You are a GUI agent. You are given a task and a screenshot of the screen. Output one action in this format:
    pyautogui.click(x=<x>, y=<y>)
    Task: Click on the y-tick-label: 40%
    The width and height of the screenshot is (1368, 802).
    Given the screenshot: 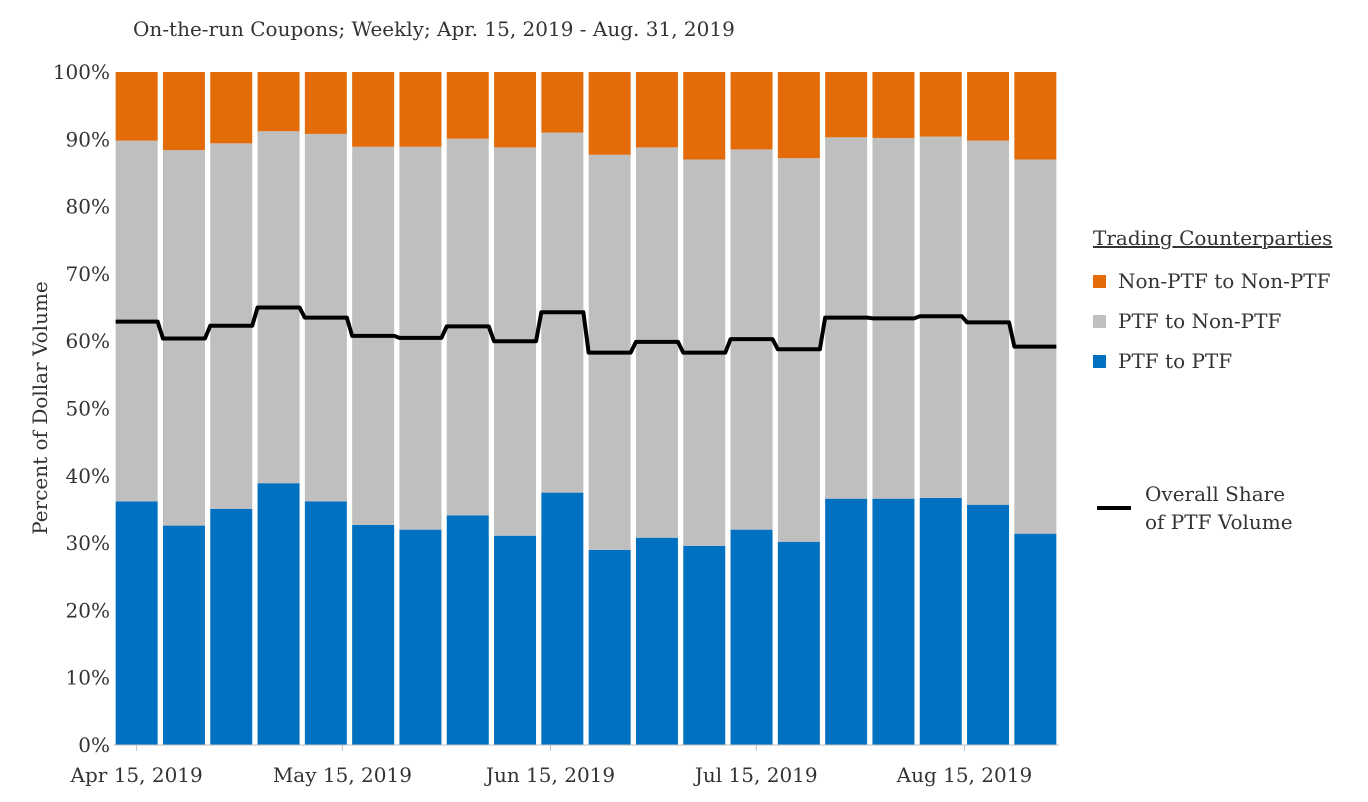 What is the action you would take?
    pyautogui.click(x=88, y=476)
    